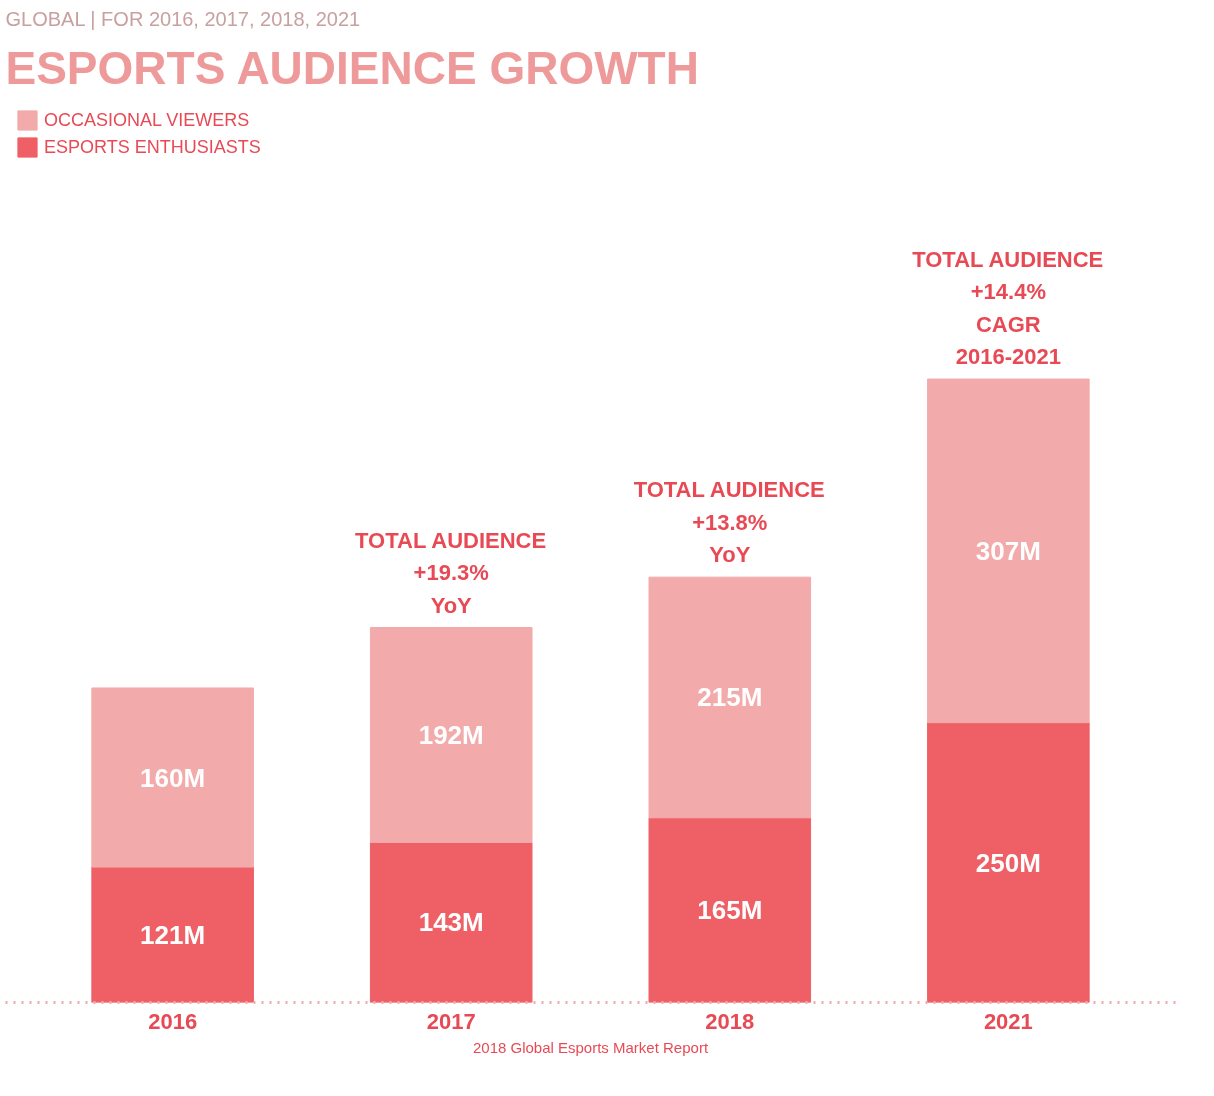 This screenshot has height=1096, width=1214. I want to click on annotation: TOTAL AUDIENCE +19.3% YoY, so click(451, 572).